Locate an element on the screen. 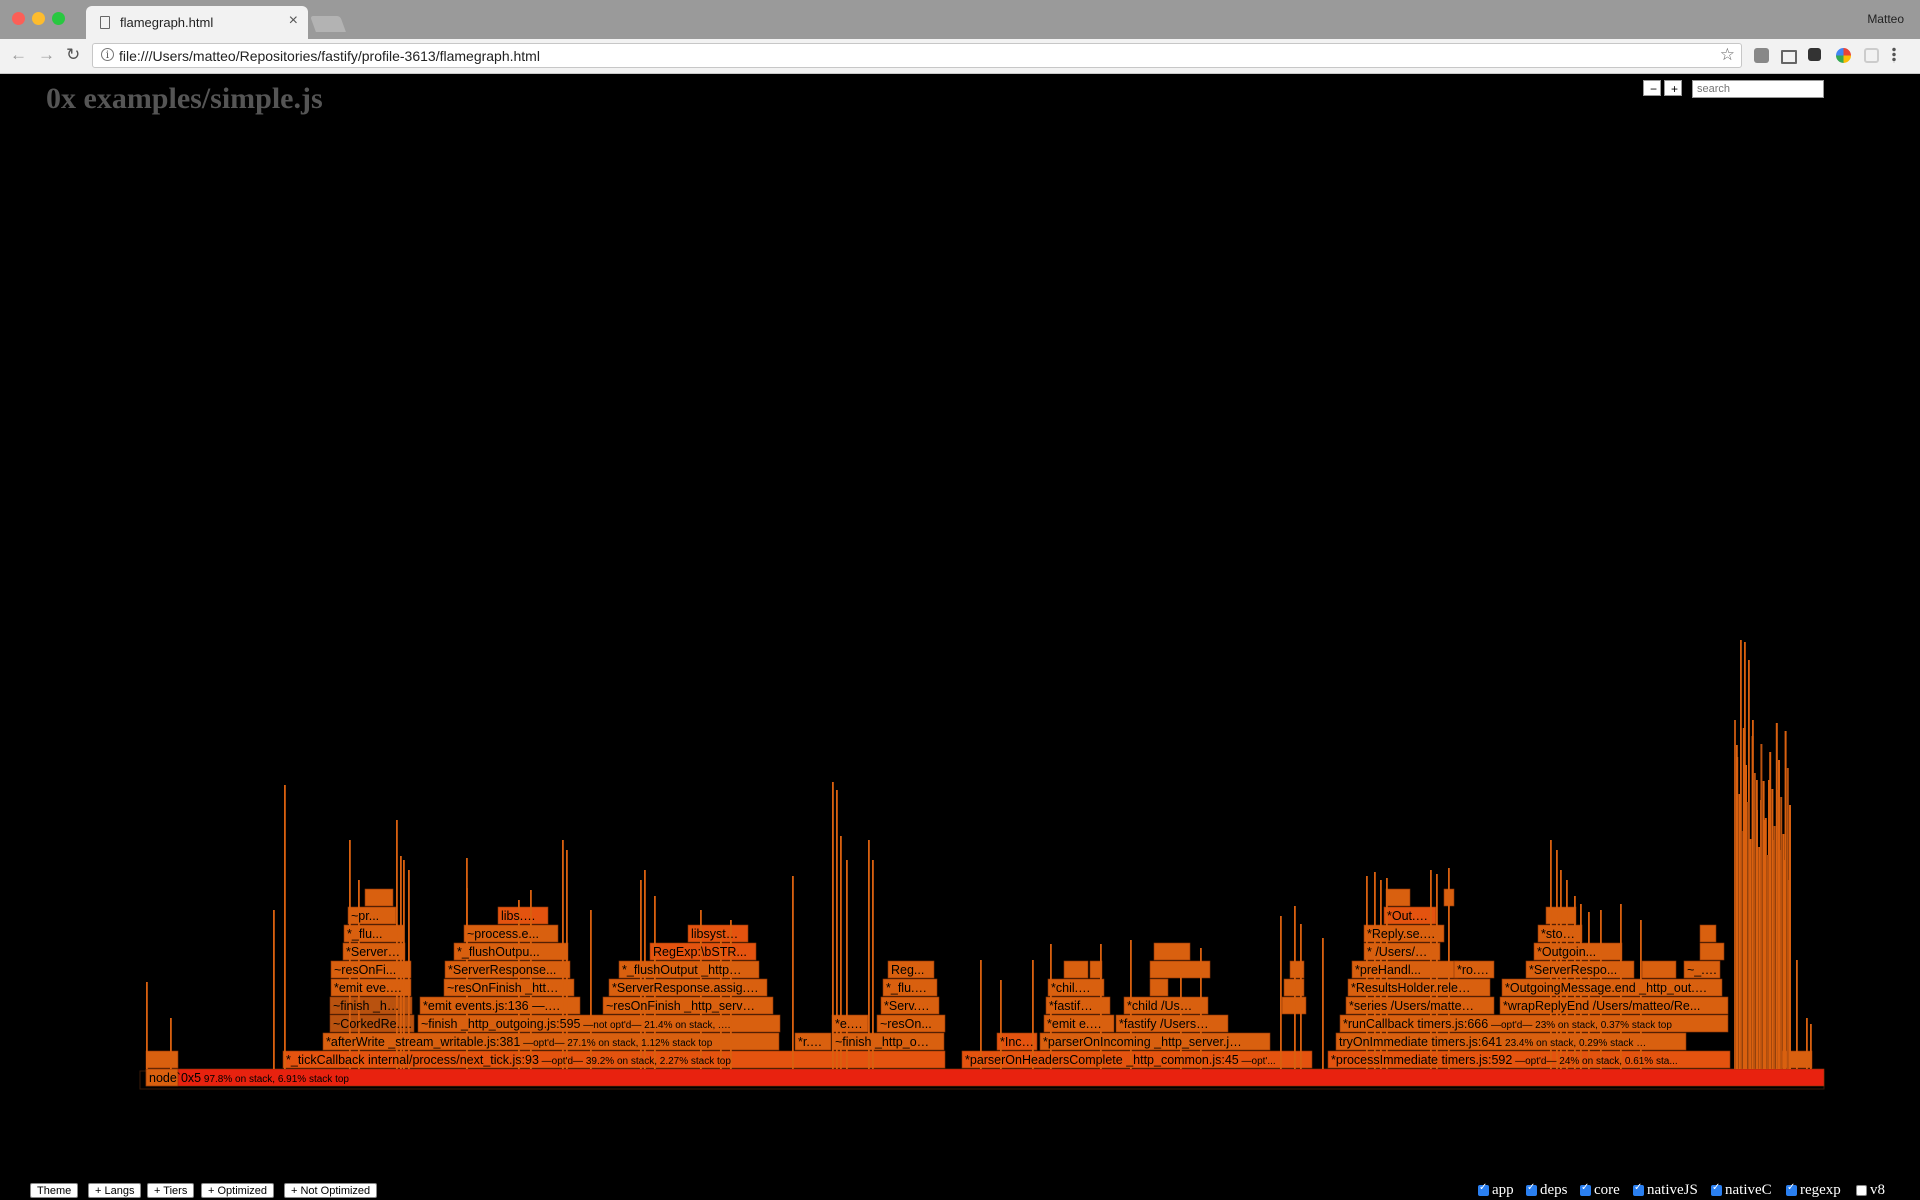 Image resolution: width=1920 pixels, height=1200 pixels. browser-tab: flamegraph.html × is located at coordinates (197, 22).